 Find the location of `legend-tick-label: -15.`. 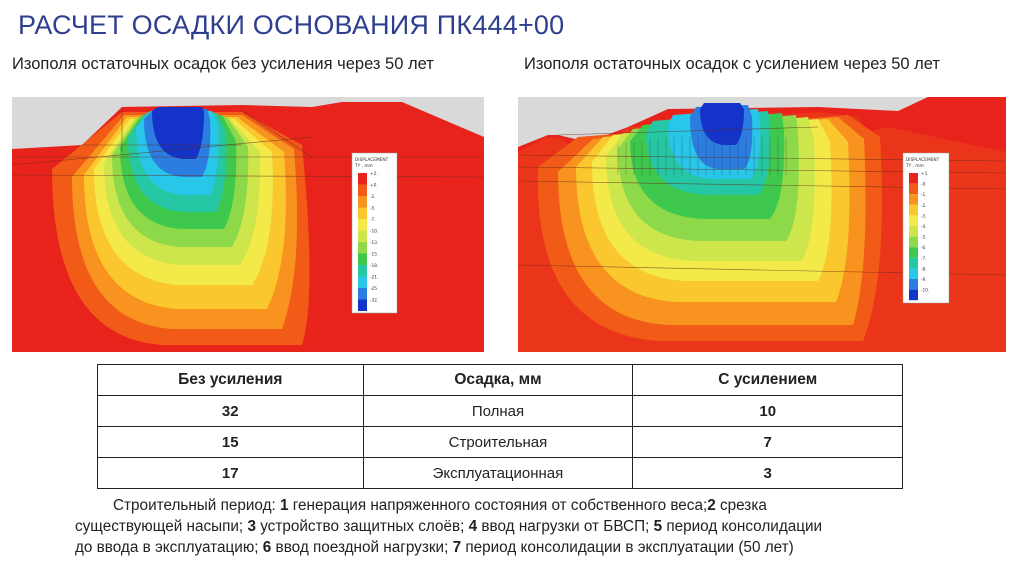

legend-tick-label: -15. is located at coordinates (374, 255).